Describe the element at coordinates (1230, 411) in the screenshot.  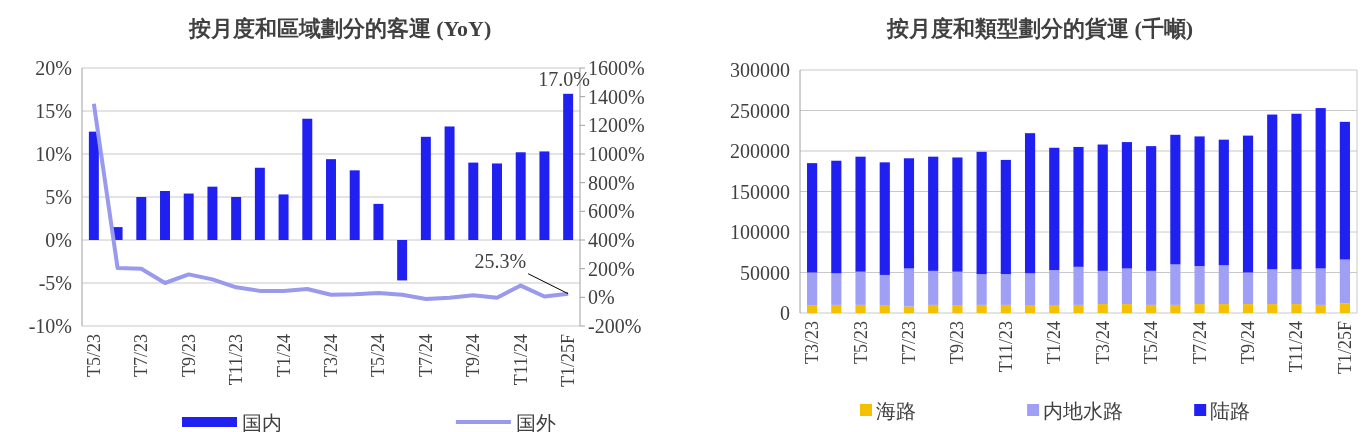
I see `legend-label: 陆路` at that location.